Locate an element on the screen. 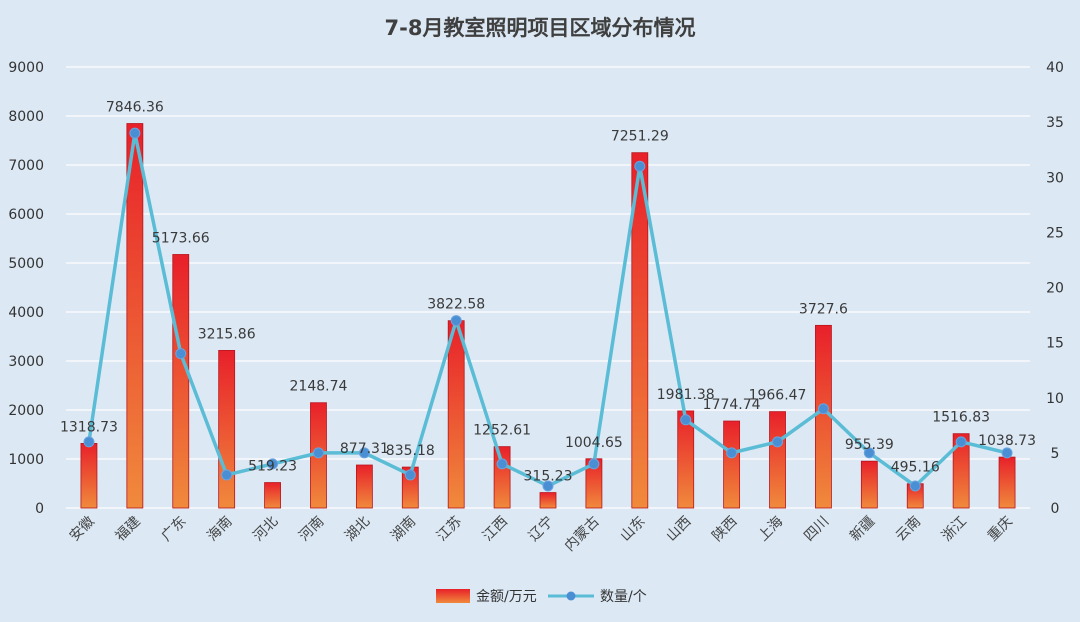  category-label: 福建 is located at coordinates (128, 529).